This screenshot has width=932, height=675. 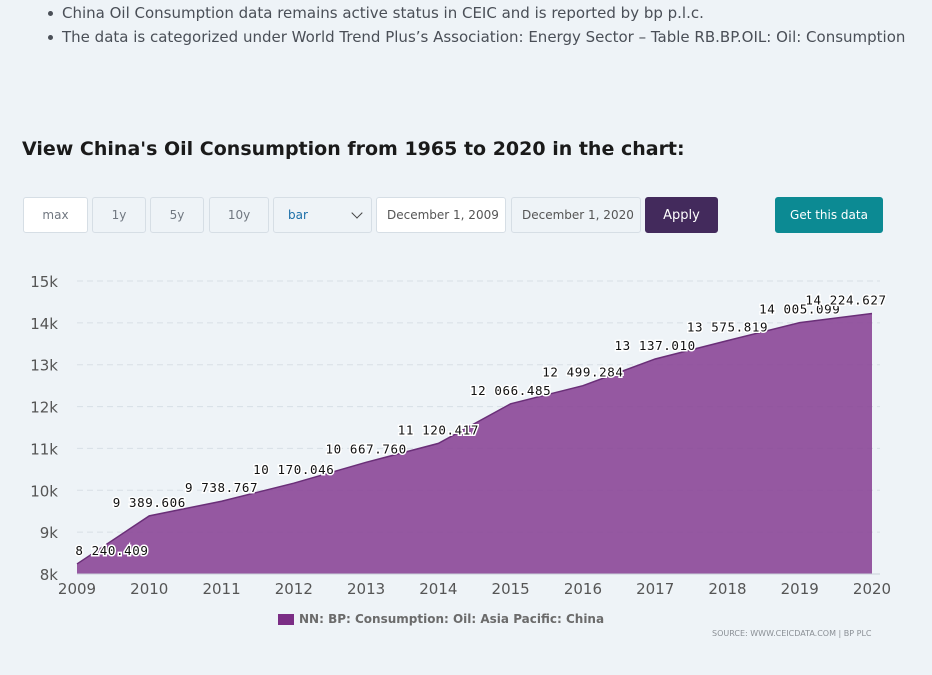 What do you see at coordinates (44, 408) in the screenshot?
I see `y-tick-label: 12k` at bounding box center [44, 408].